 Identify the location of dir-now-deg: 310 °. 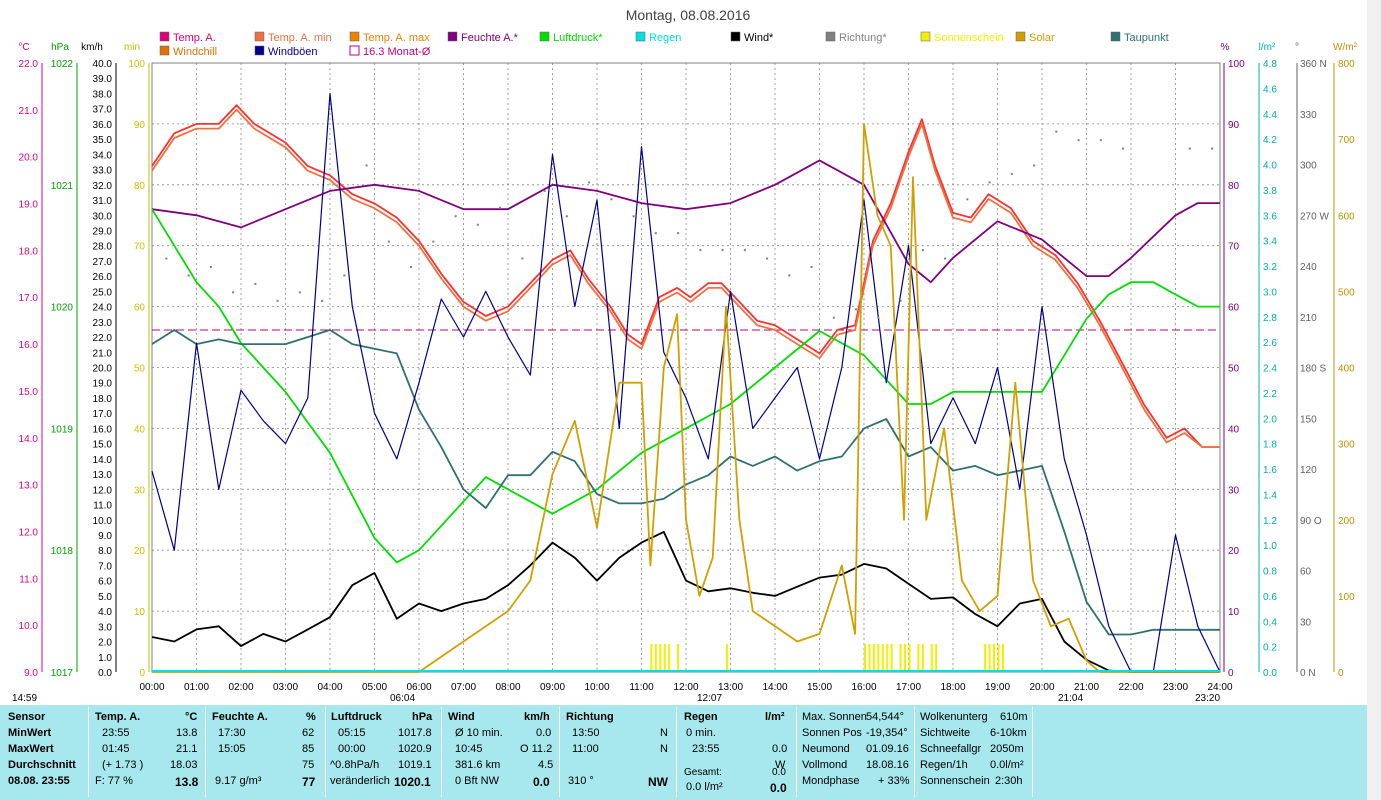
(581, 781).